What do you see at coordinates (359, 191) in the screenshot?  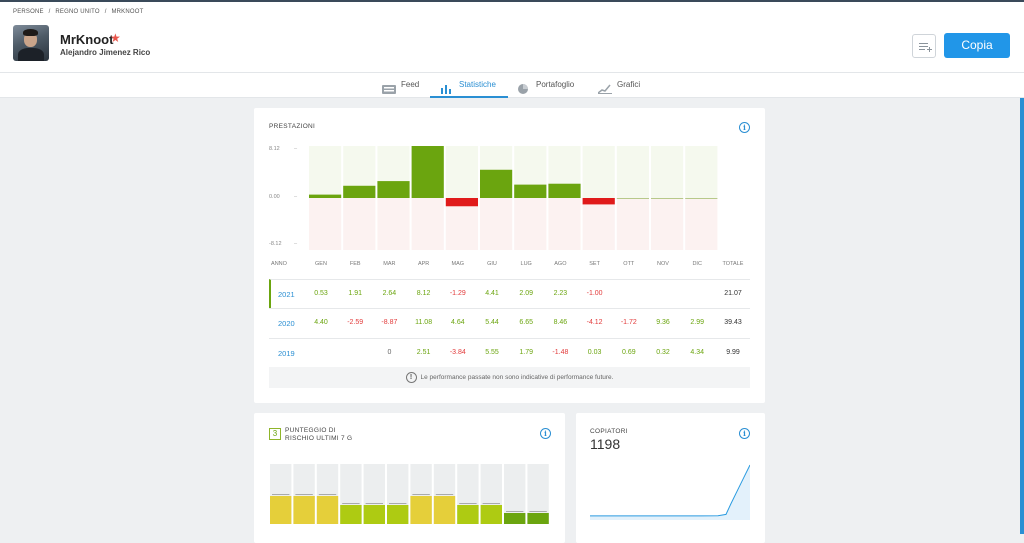 I see `perf-bar-feb` at bounding box center [359, 191].